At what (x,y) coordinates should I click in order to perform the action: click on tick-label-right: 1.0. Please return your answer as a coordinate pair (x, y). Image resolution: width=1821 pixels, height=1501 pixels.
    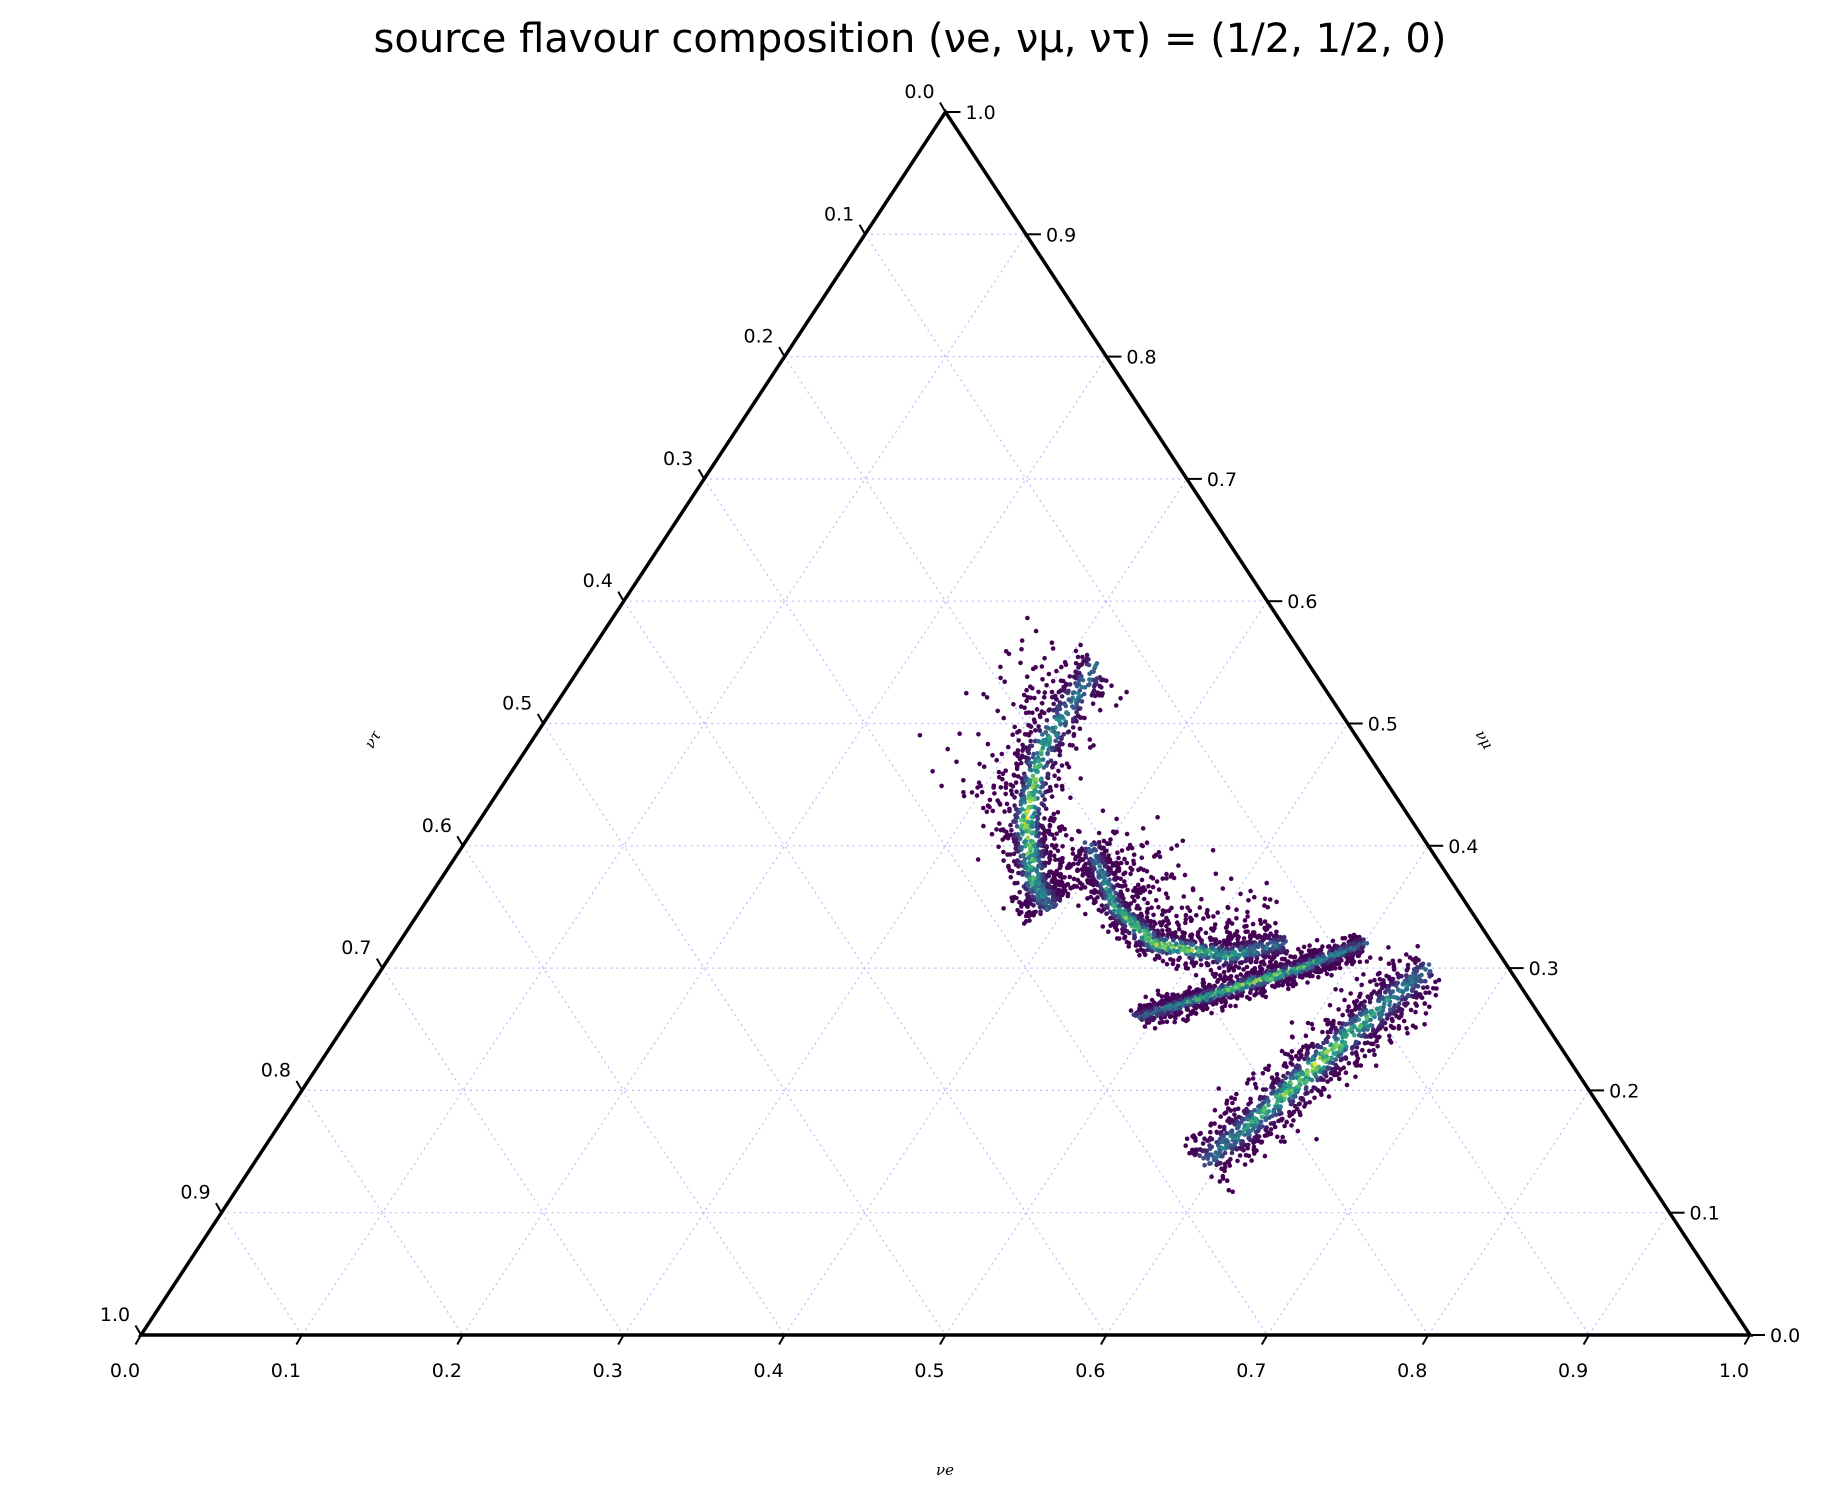
    Looking at the image, I should click on (981, 113).